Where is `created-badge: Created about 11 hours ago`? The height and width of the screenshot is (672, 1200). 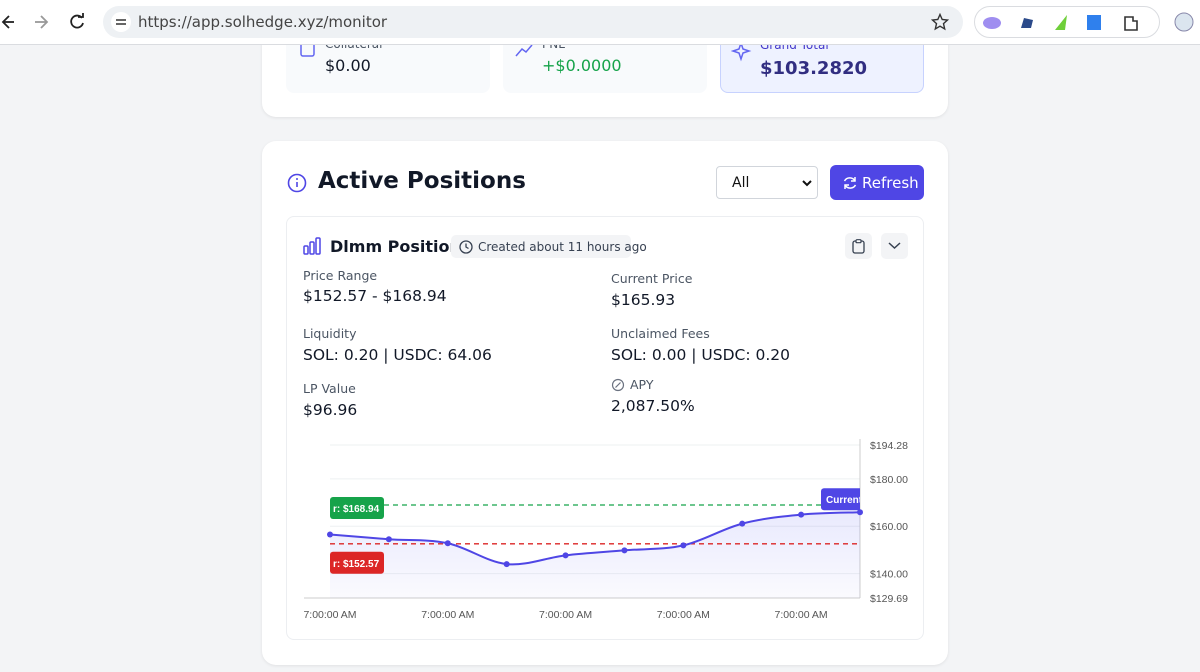
created-badge: Created about 11 hours ago is located at coordinates (549, 246).